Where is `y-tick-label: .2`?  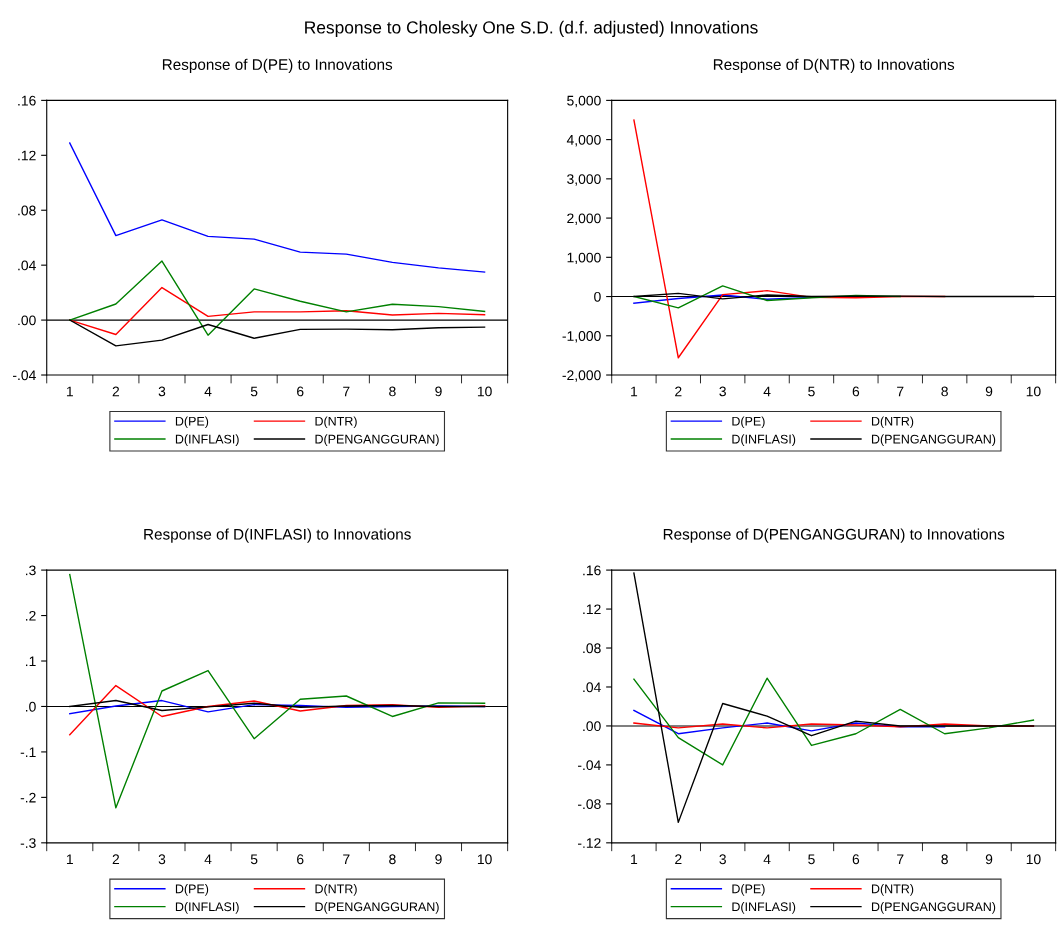 y-tick-label: .2 is located at coordinates (31, 615).